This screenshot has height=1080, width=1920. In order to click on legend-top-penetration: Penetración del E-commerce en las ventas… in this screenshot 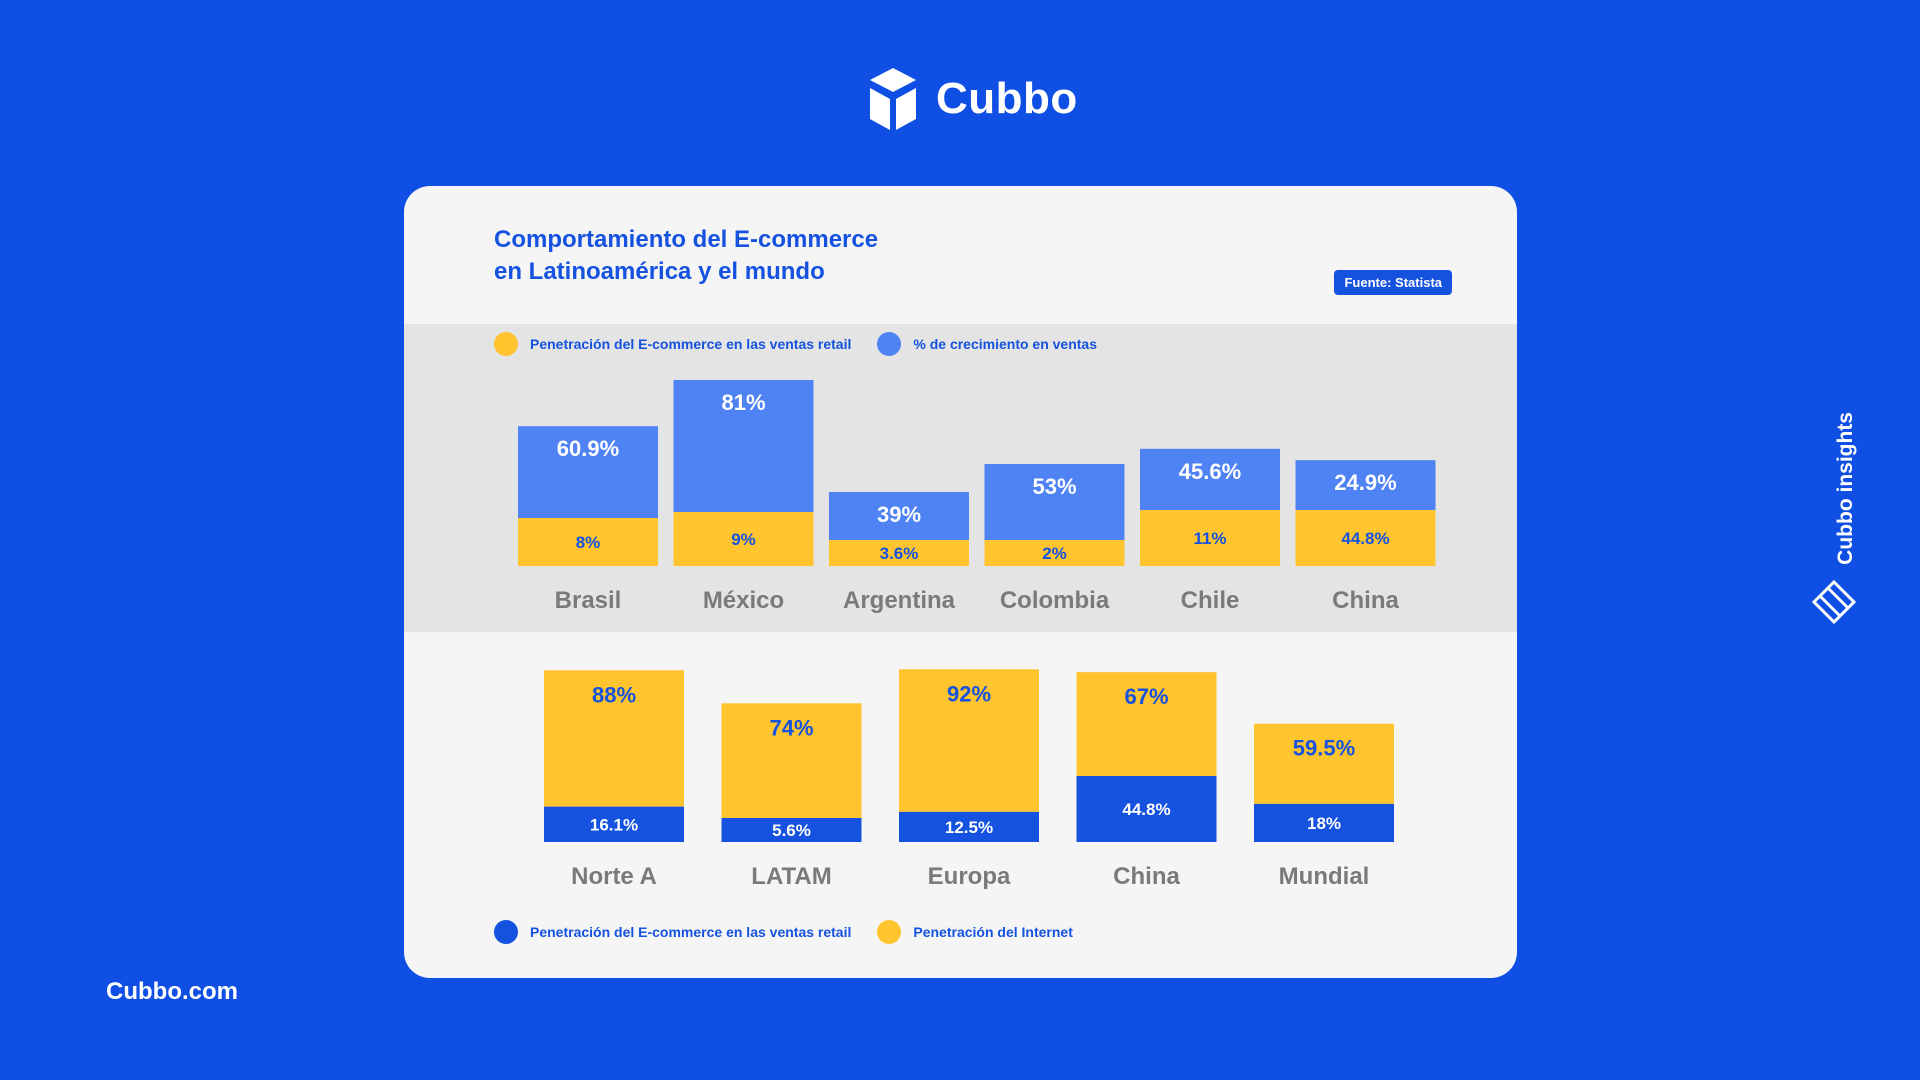, I will do `click(672, 344)`.